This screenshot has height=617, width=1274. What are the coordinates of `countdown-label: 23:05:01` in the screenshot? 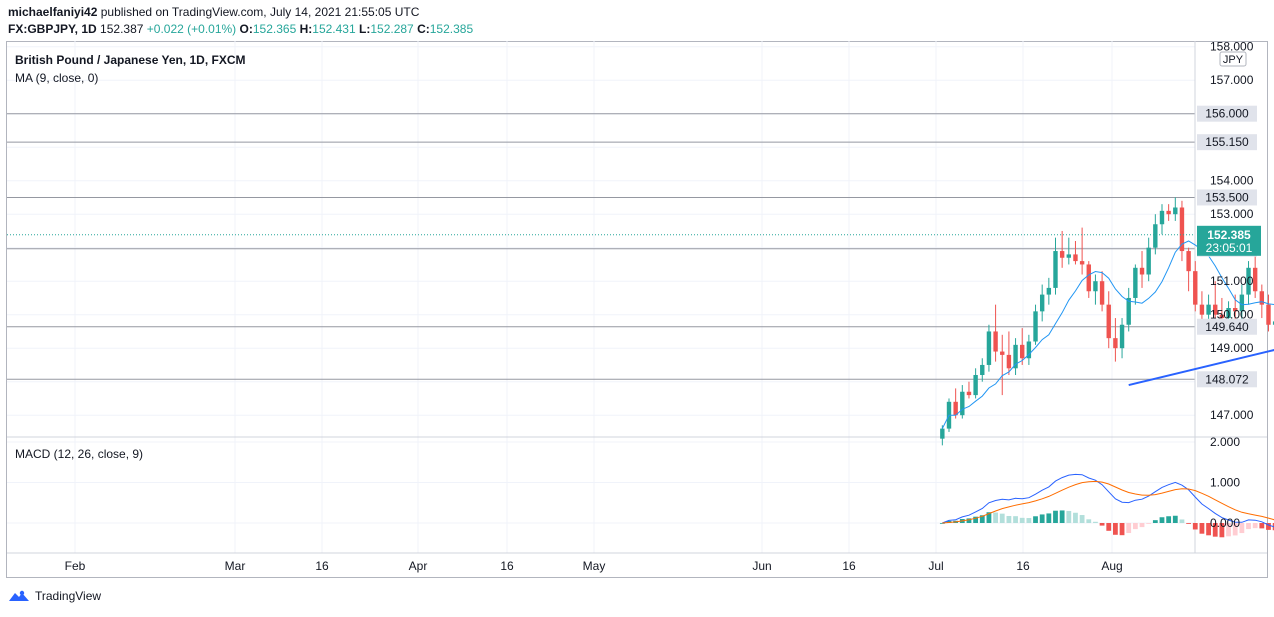 It's located at (1229, 248).